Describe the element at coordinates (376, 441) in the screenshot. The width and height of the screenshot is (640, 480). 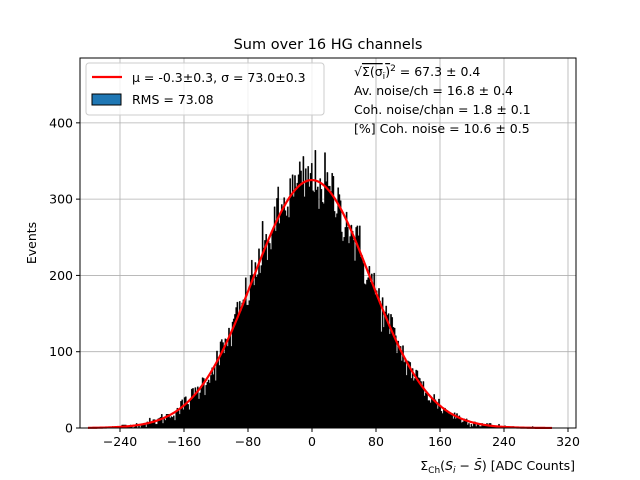
I see `x-tick-label: 80` at that location.